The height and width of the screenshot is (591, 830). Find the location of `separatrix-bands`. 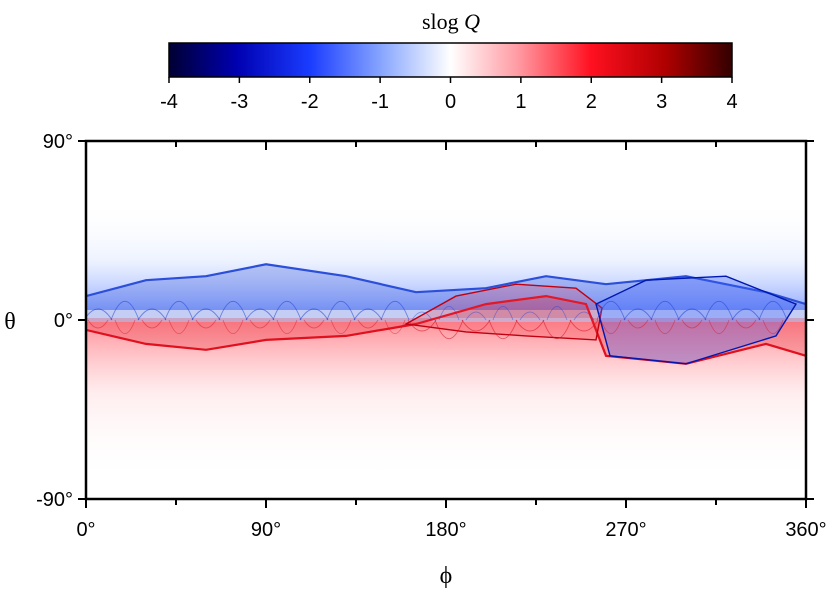

separatrix-bands is located at coordinates (446, 314).